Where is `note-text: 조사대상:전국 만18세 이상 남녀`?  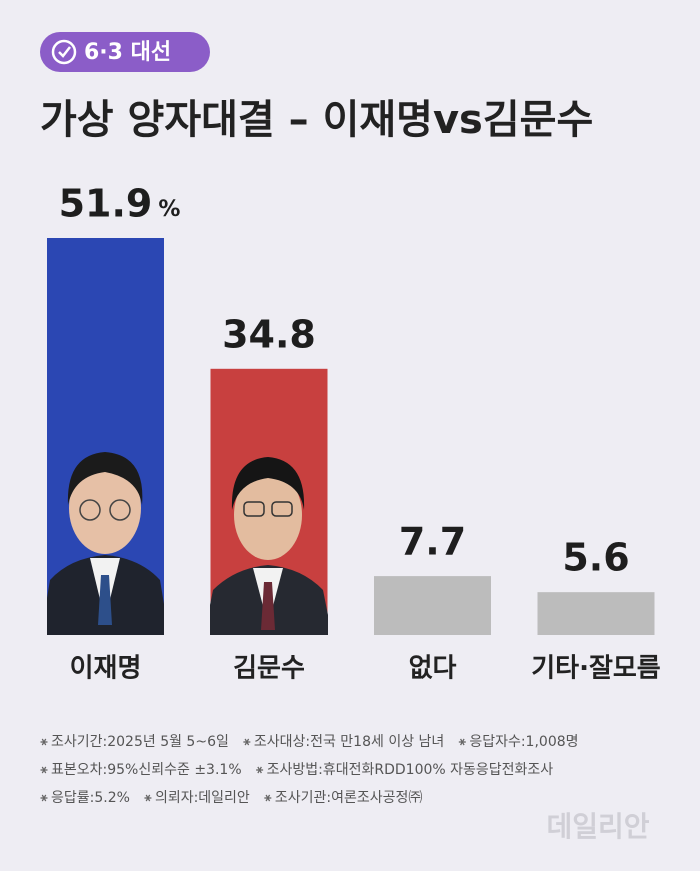
note-text: 조사대상:전국 만18세 이상 남녀 is located at coordinates (349, 742).